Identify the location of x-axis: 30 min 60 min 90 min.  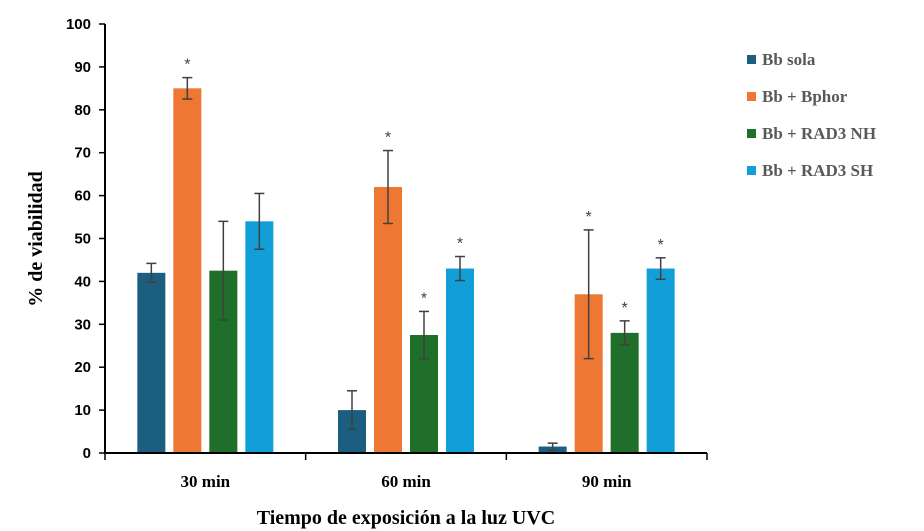
(406, 471).